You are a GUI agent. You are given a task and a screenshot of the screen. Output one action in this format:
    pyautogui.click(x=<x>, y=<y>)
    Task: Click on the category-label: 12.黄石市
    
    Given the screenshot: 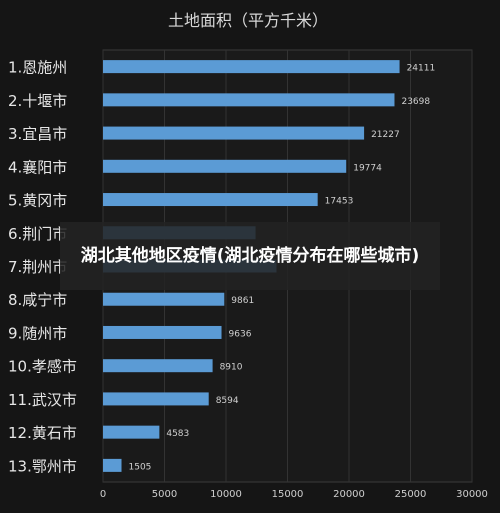 What is the action you would take?
    pyautogui.click(x=42, y=433)
    